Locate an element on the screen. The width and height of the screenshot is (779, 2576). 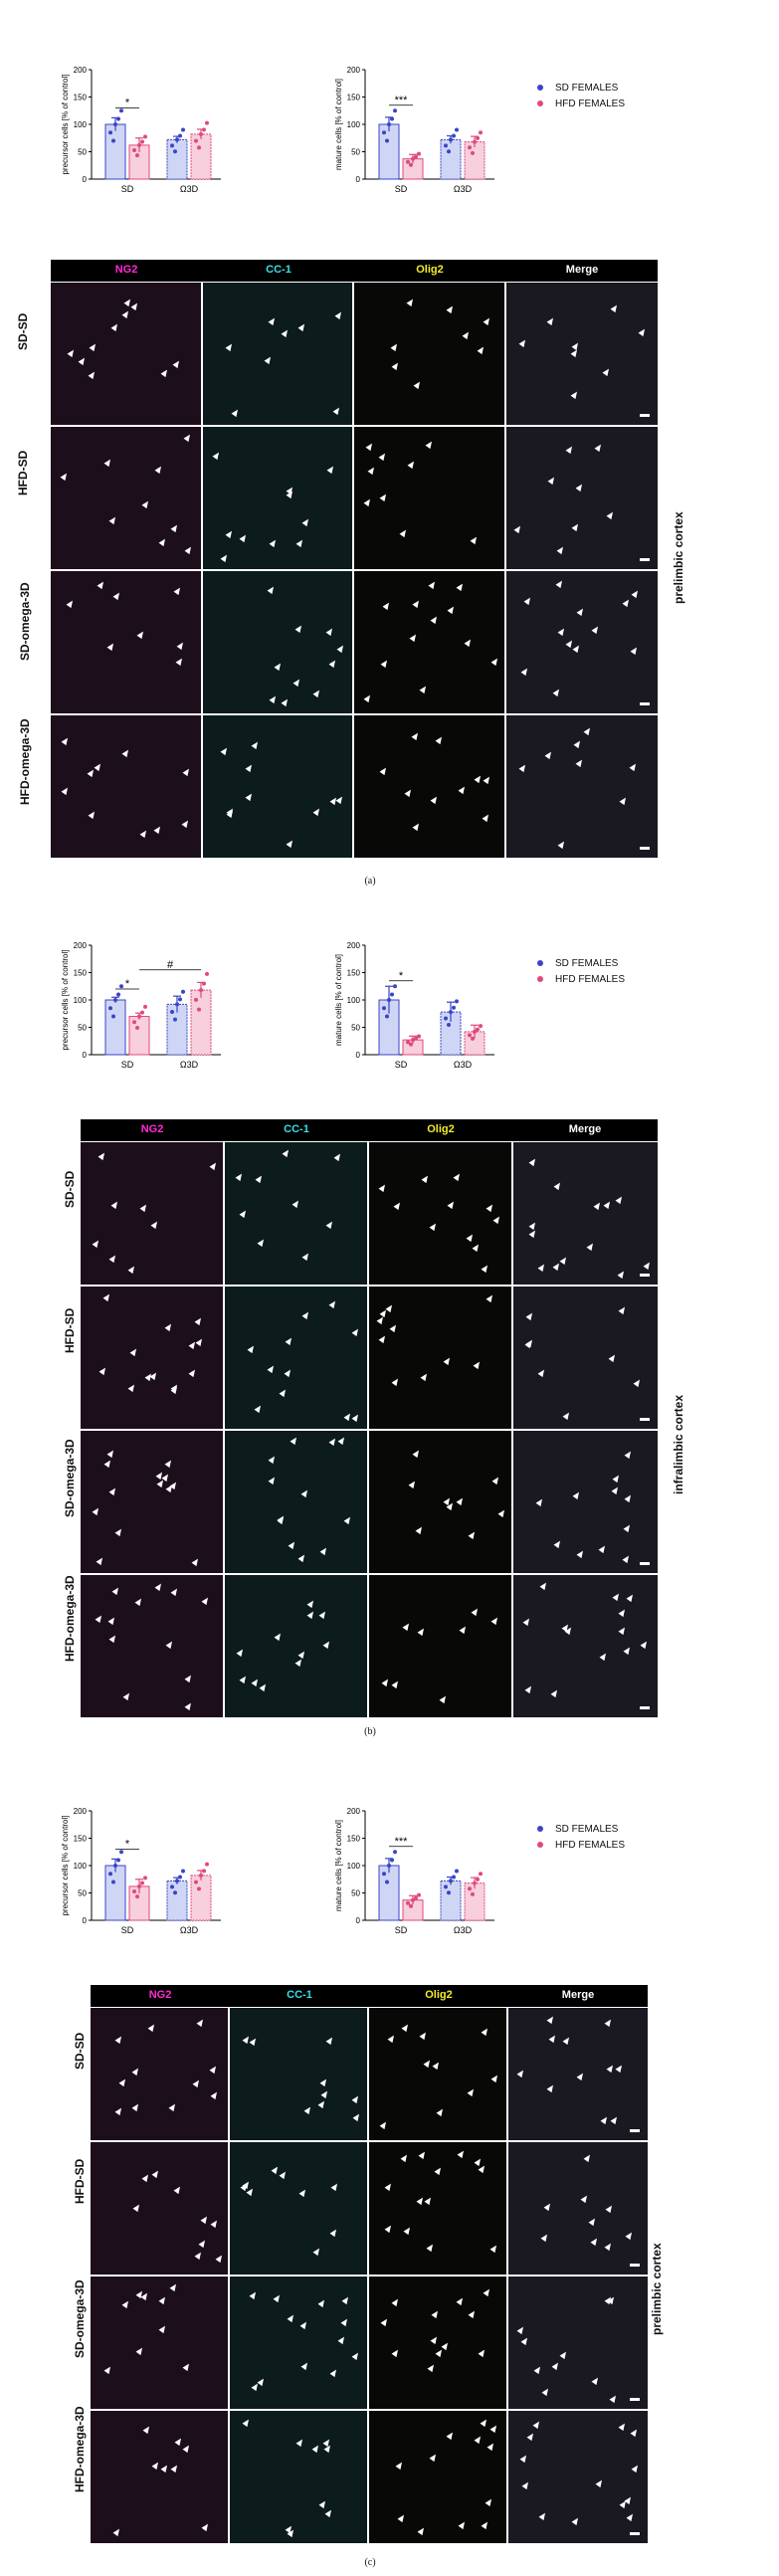
channel-merge: Merge is located at coordinates (585, 1129).